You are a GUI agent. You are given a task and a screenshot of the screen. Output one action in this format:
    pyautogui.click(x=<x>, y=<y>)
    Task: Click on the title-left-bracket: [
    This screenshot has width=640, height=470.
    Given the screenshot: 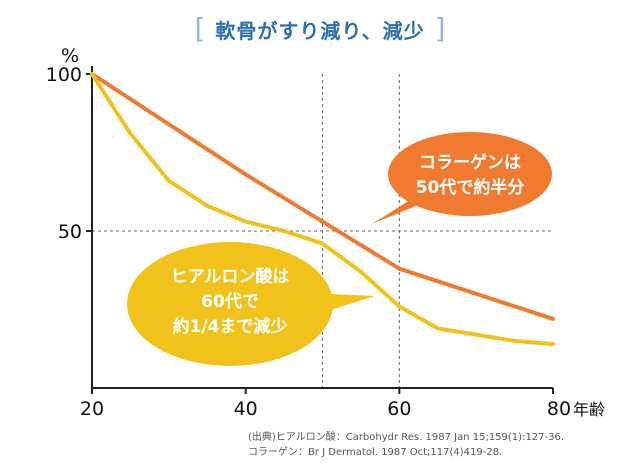 What is the action you would take?
    pyautogui.click(x=200, y=28)
    